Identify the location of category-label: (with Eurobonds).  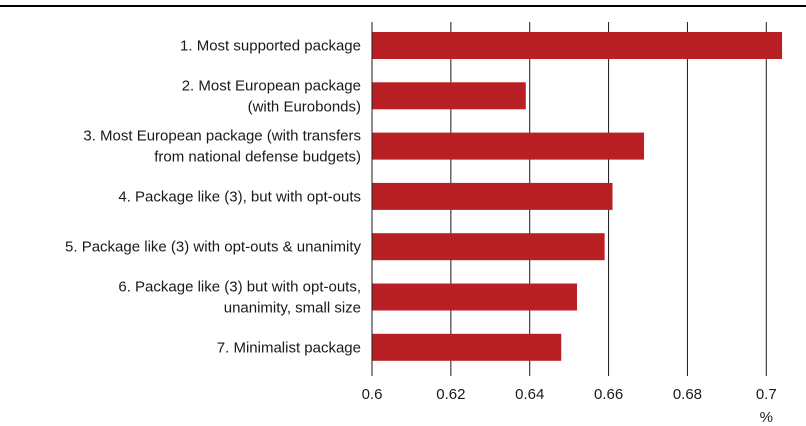
(304, 106).